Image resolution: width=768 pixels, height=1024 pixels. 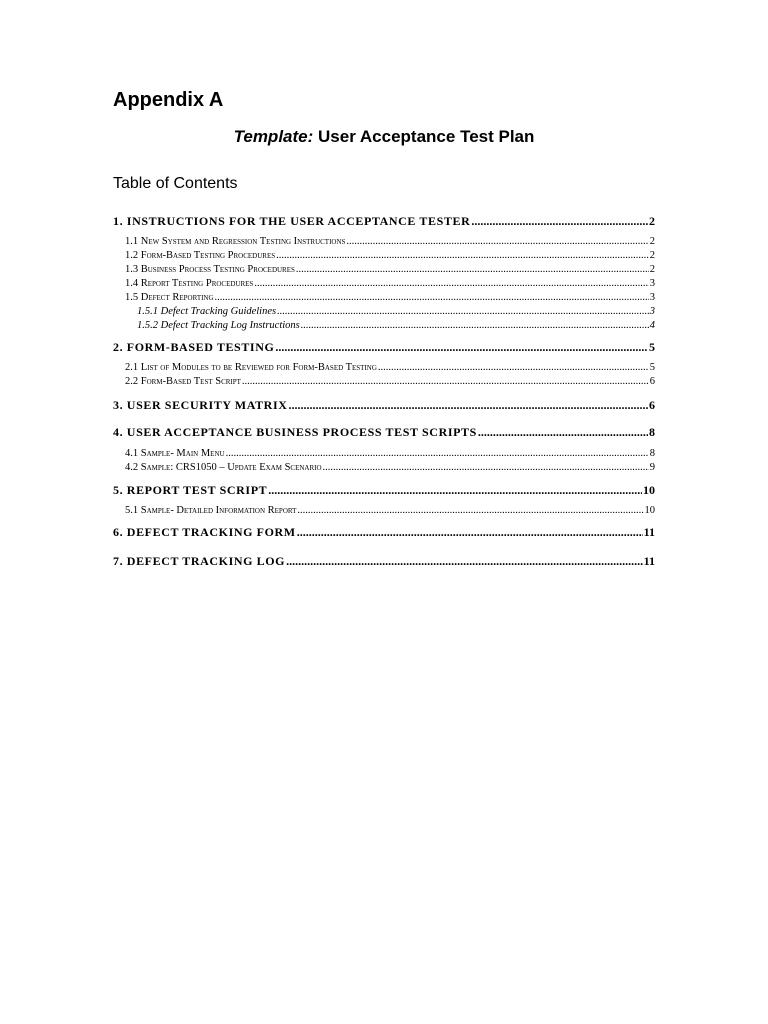 I want to click on toc-entry-label: 2.2 Form-Based Test Script, so click(x=183, y=381).